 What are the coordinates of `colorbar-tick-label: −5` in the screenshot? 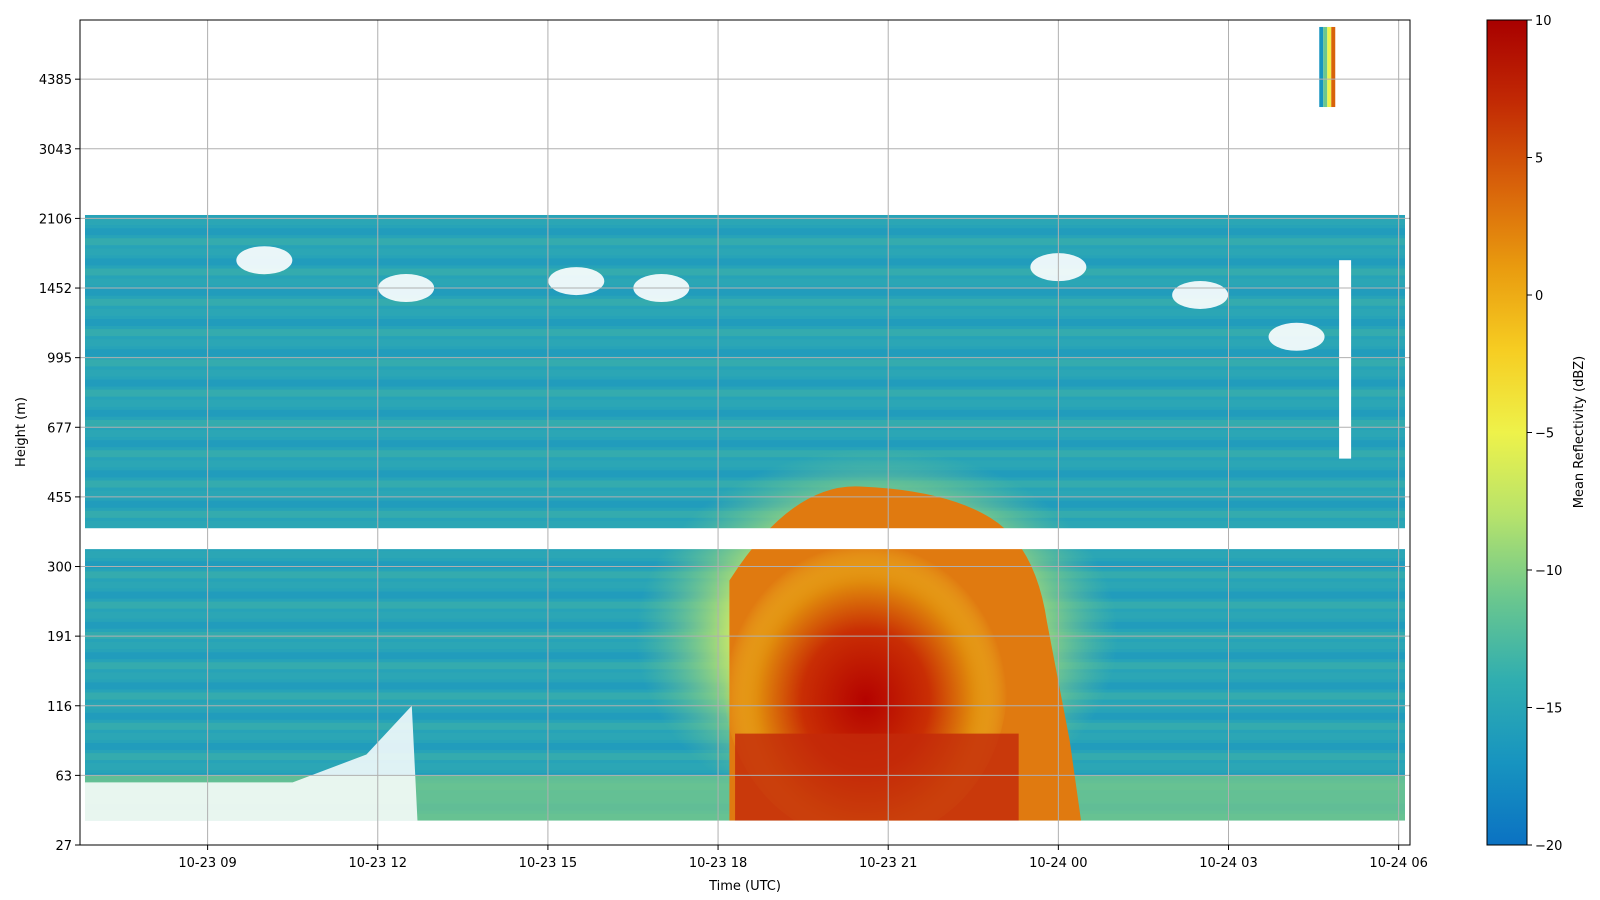 It's located at (1544, 434).